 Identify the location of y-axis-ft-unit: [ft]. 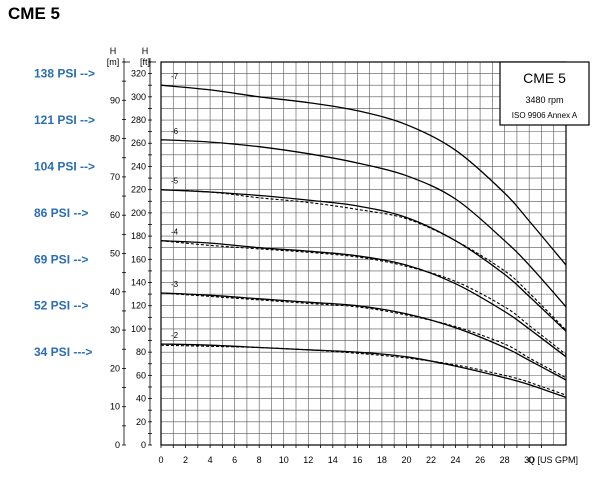
(145, 62).